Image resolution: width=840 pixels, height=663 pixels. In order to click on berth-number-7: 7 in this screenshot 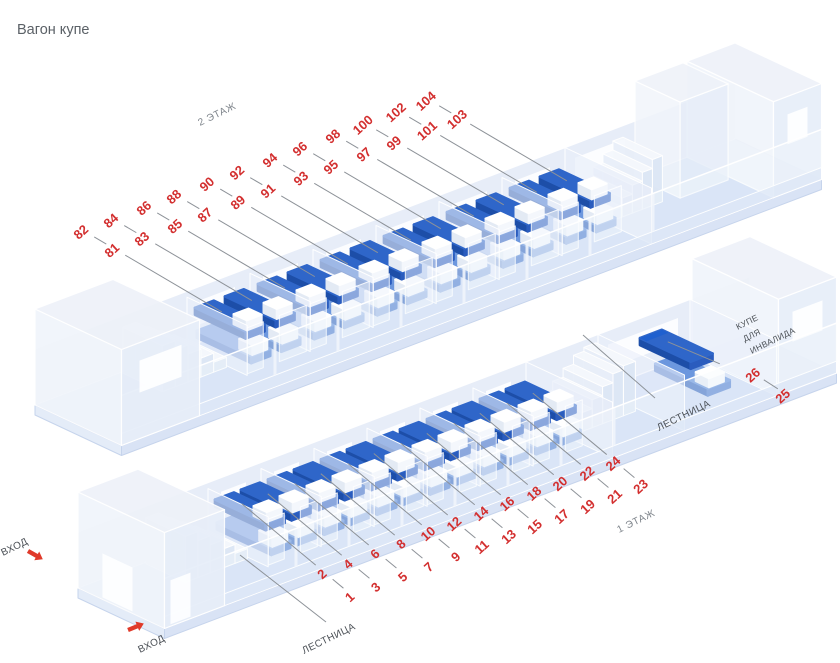, I will do `click(428, 567)`.